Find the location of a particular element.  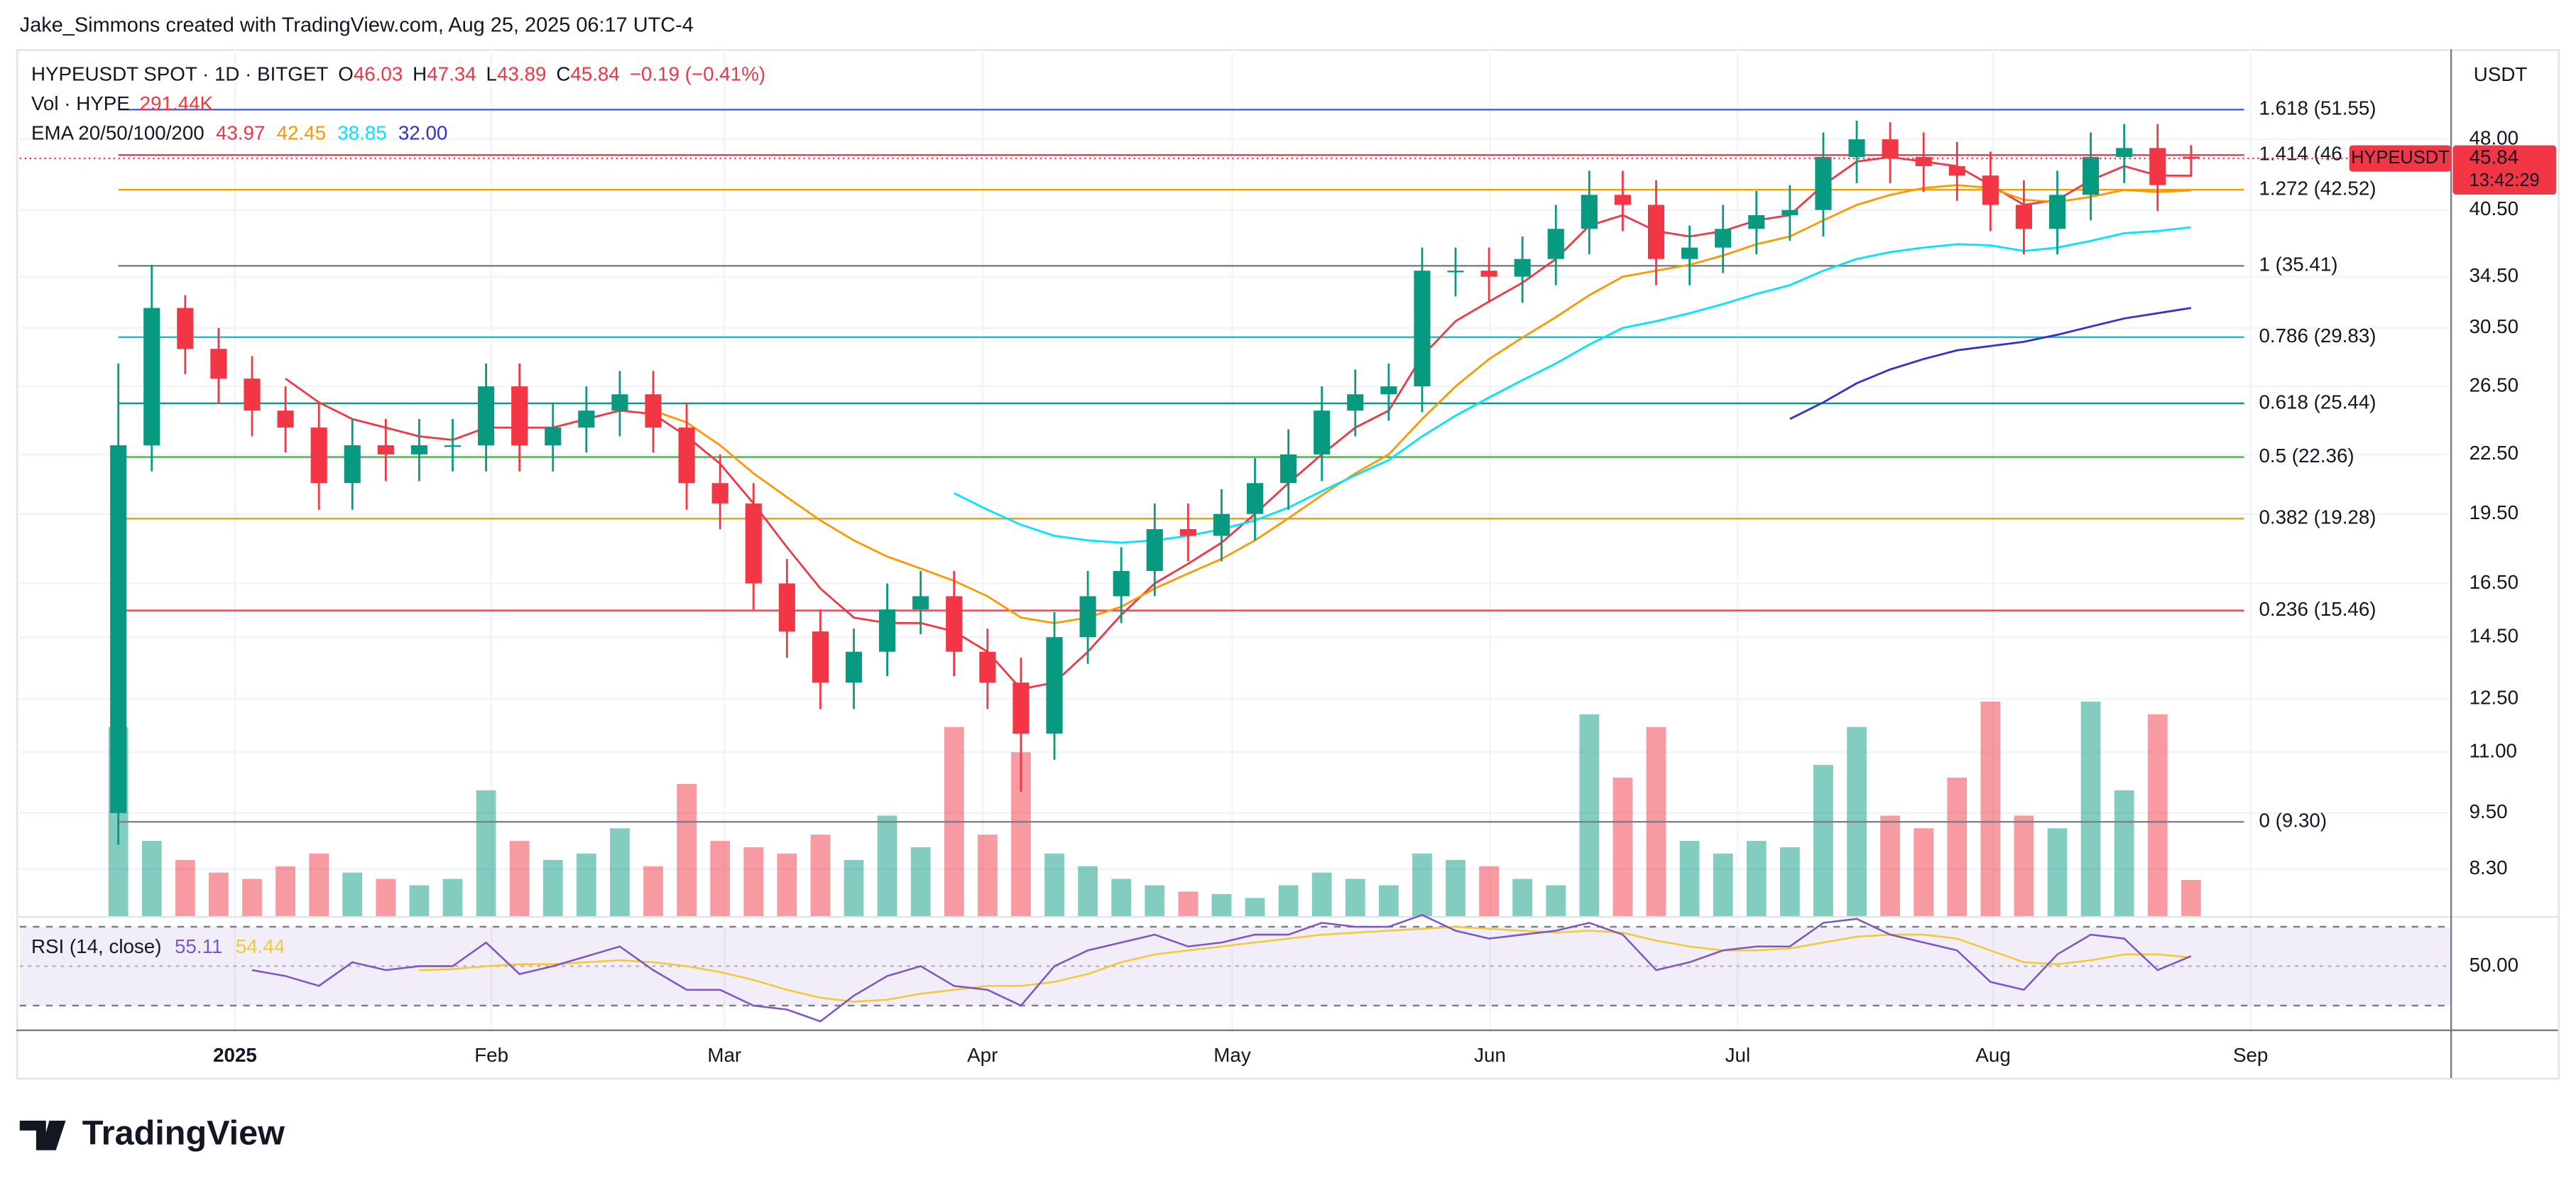

y-tick-label: 22.50 is located at coordinates (2493, 453).